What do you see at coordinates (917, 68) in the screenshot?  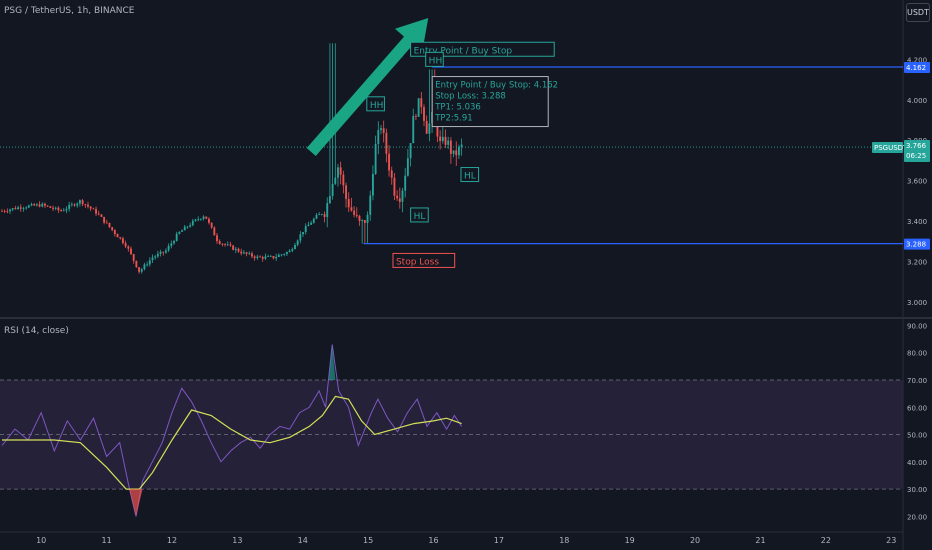 I see `price-tag-entry-bg` at bounding box center [917, 68].